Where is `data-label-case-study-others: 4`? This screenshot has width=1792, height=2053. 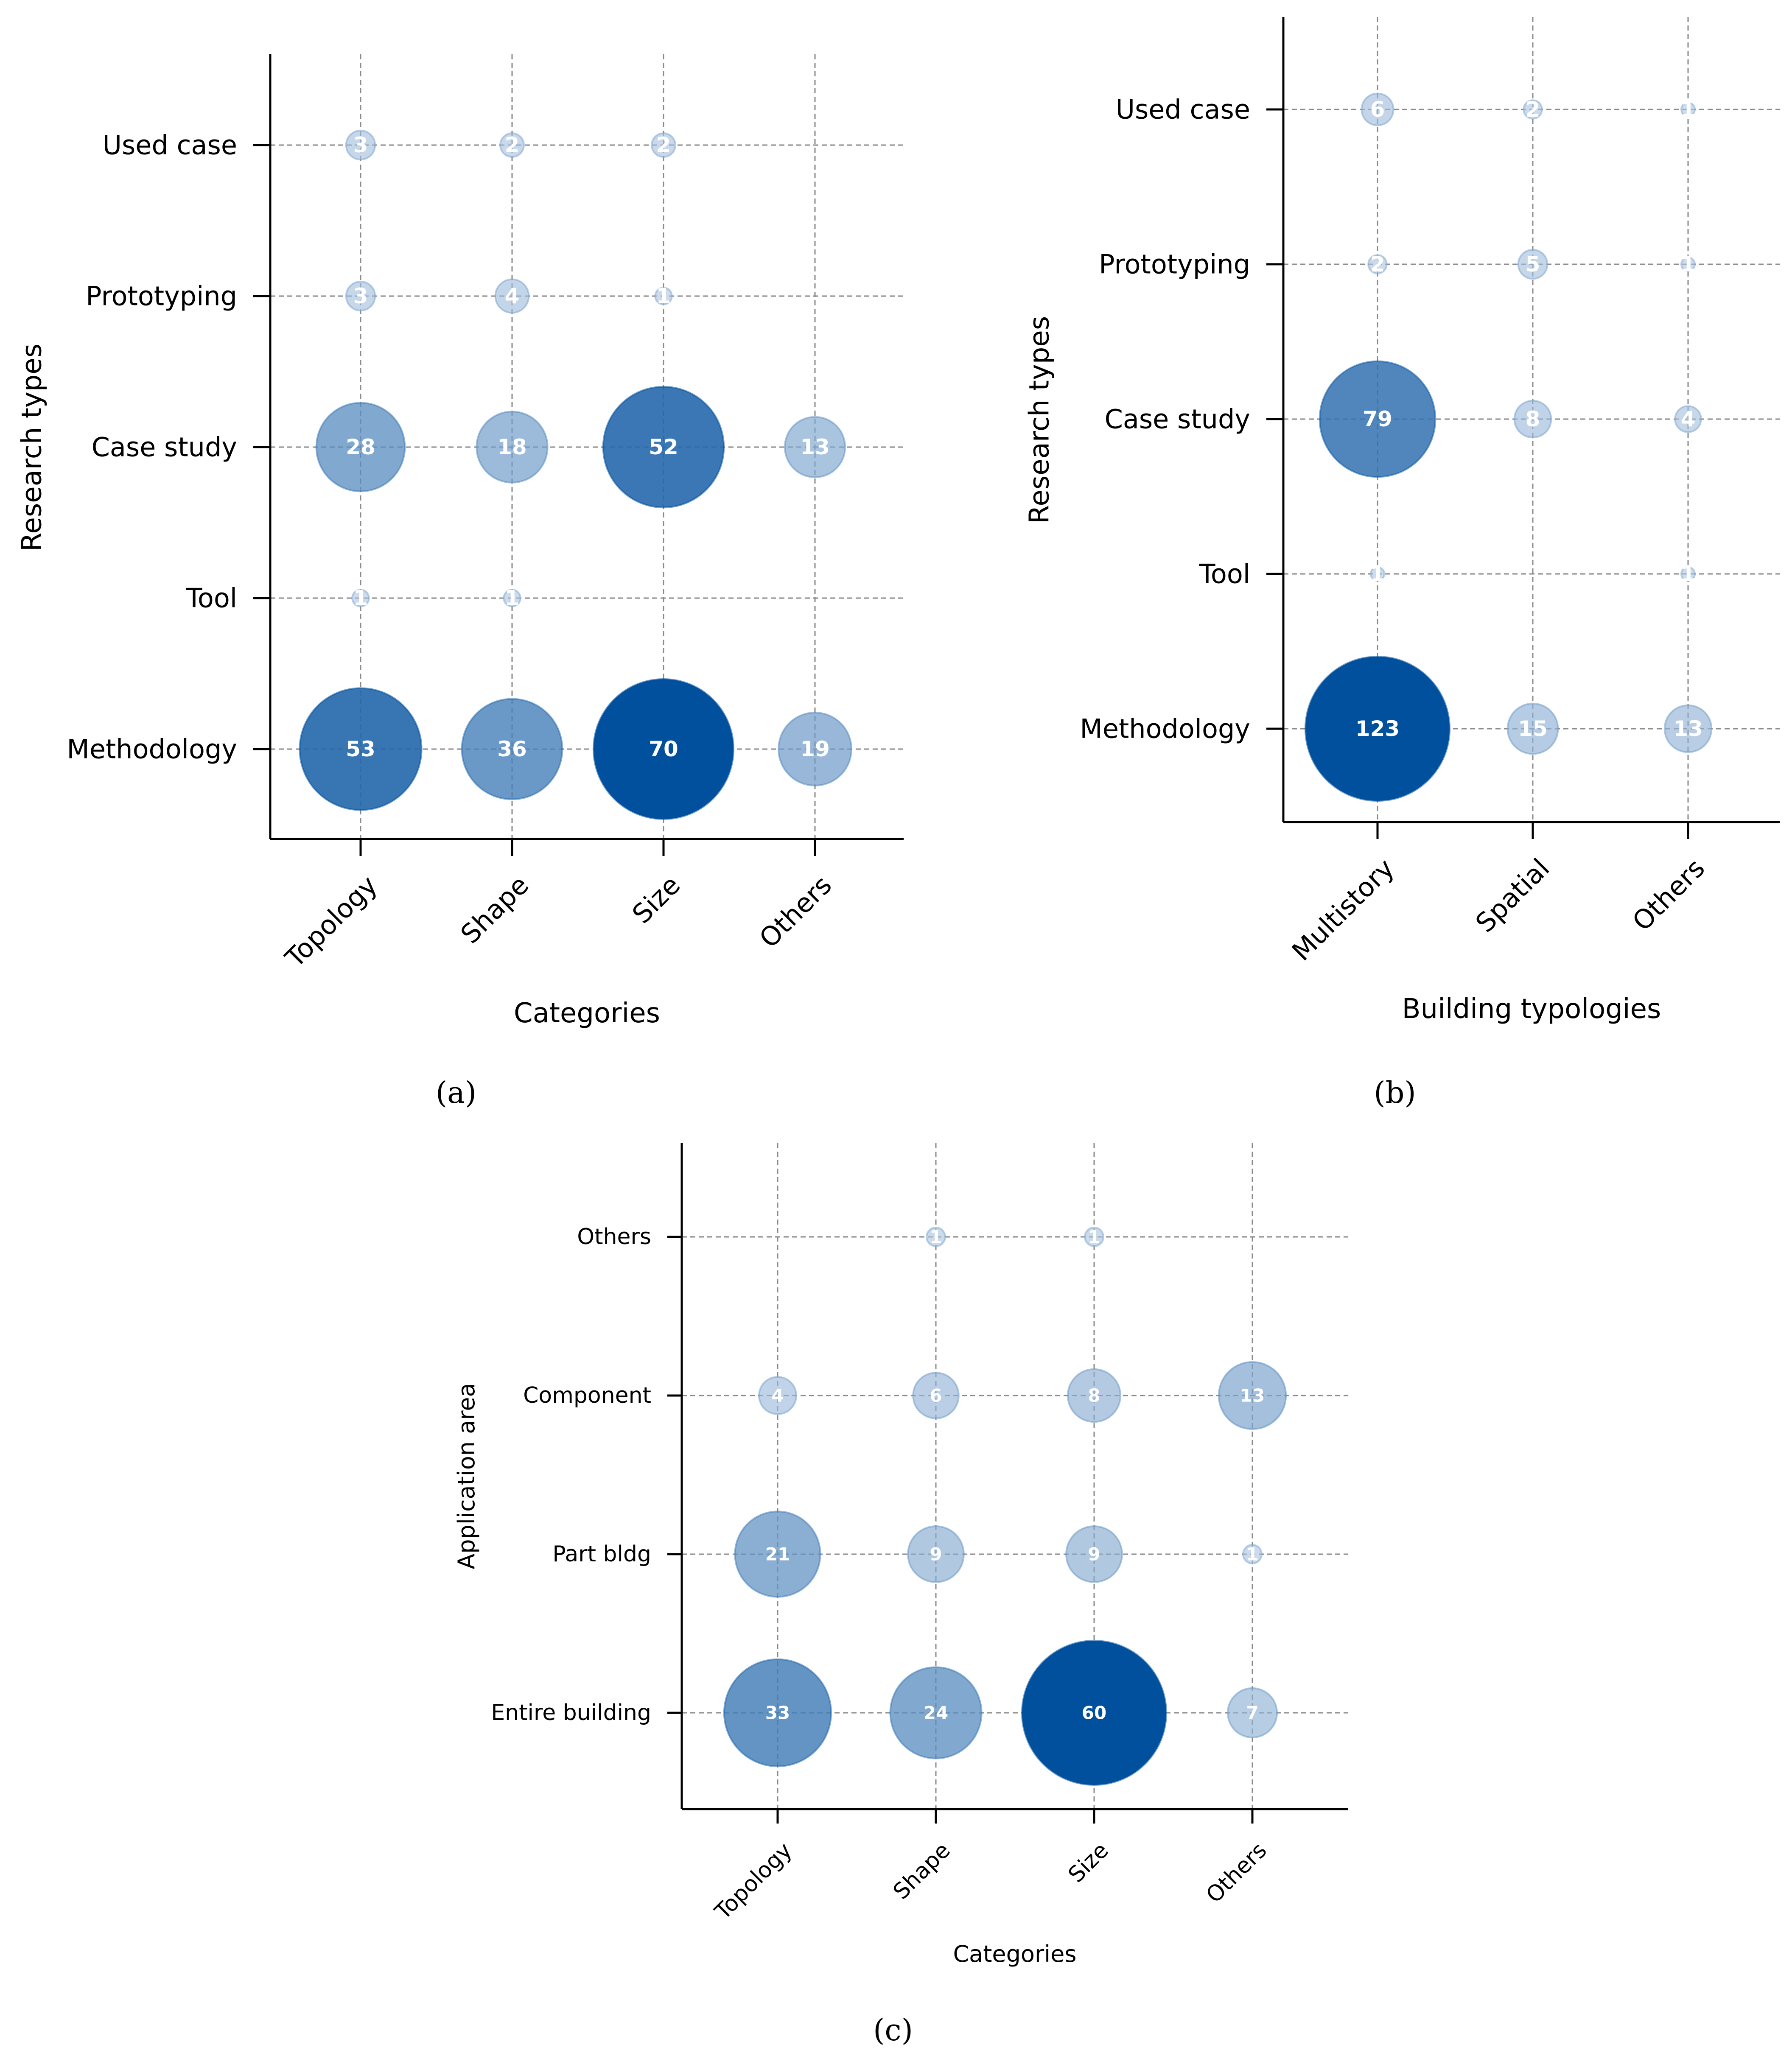 data-label-case-study-others: 4 is located at coordinates (1688, 419).